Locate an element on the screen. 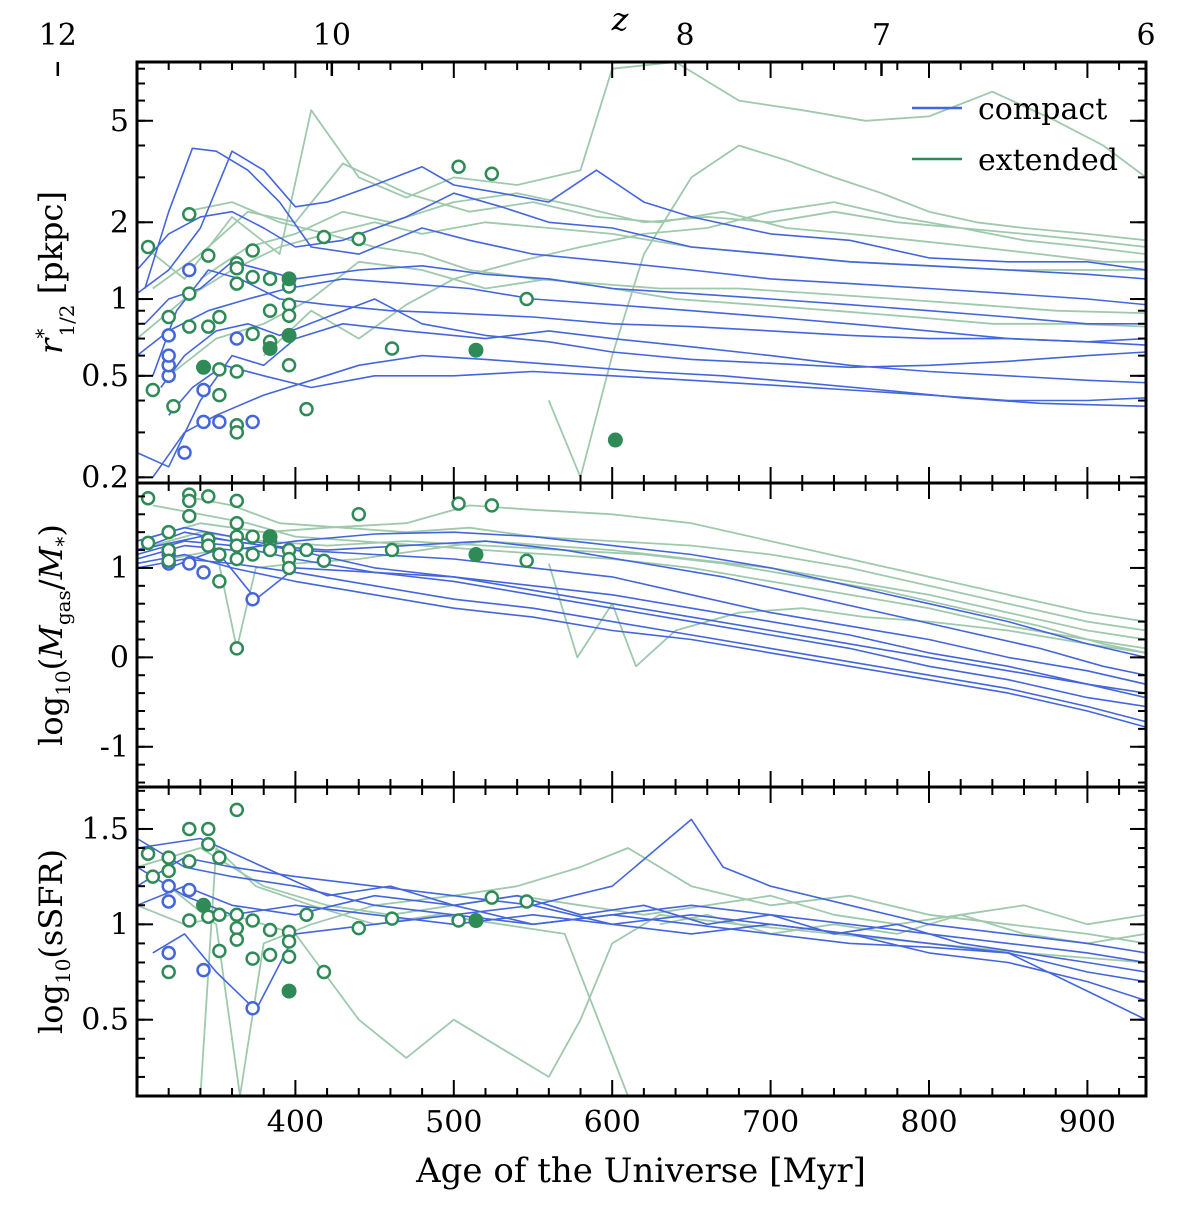 The height and width of the screenshot is (1206, 1196). y-tick-label: 5 is located at coordinates (119, 121).